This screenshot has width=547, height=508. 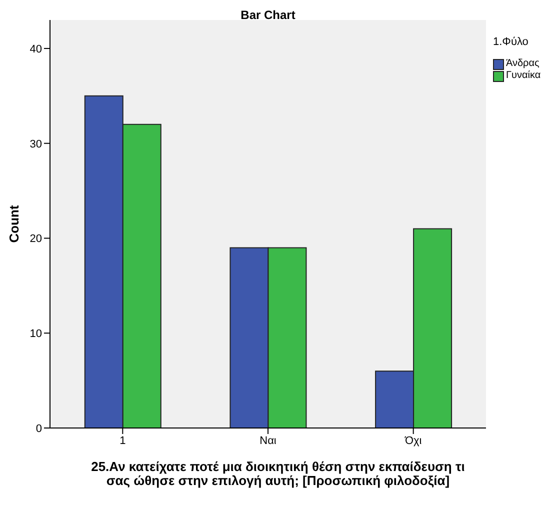 What do you see at coordinates (36, 239) in the screenshot?
I see `y-tick-label: 20` at bounding box center [36, 239].